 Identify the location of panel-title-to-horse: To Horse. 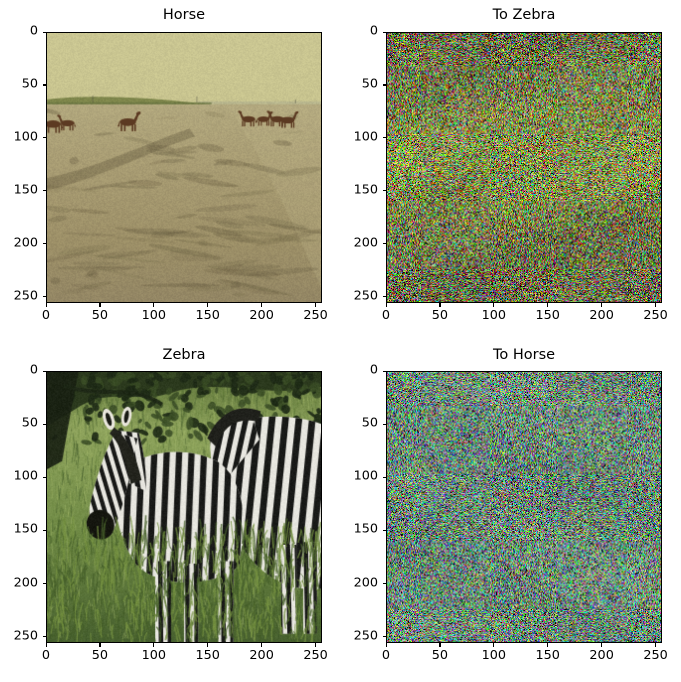
(524, 355).